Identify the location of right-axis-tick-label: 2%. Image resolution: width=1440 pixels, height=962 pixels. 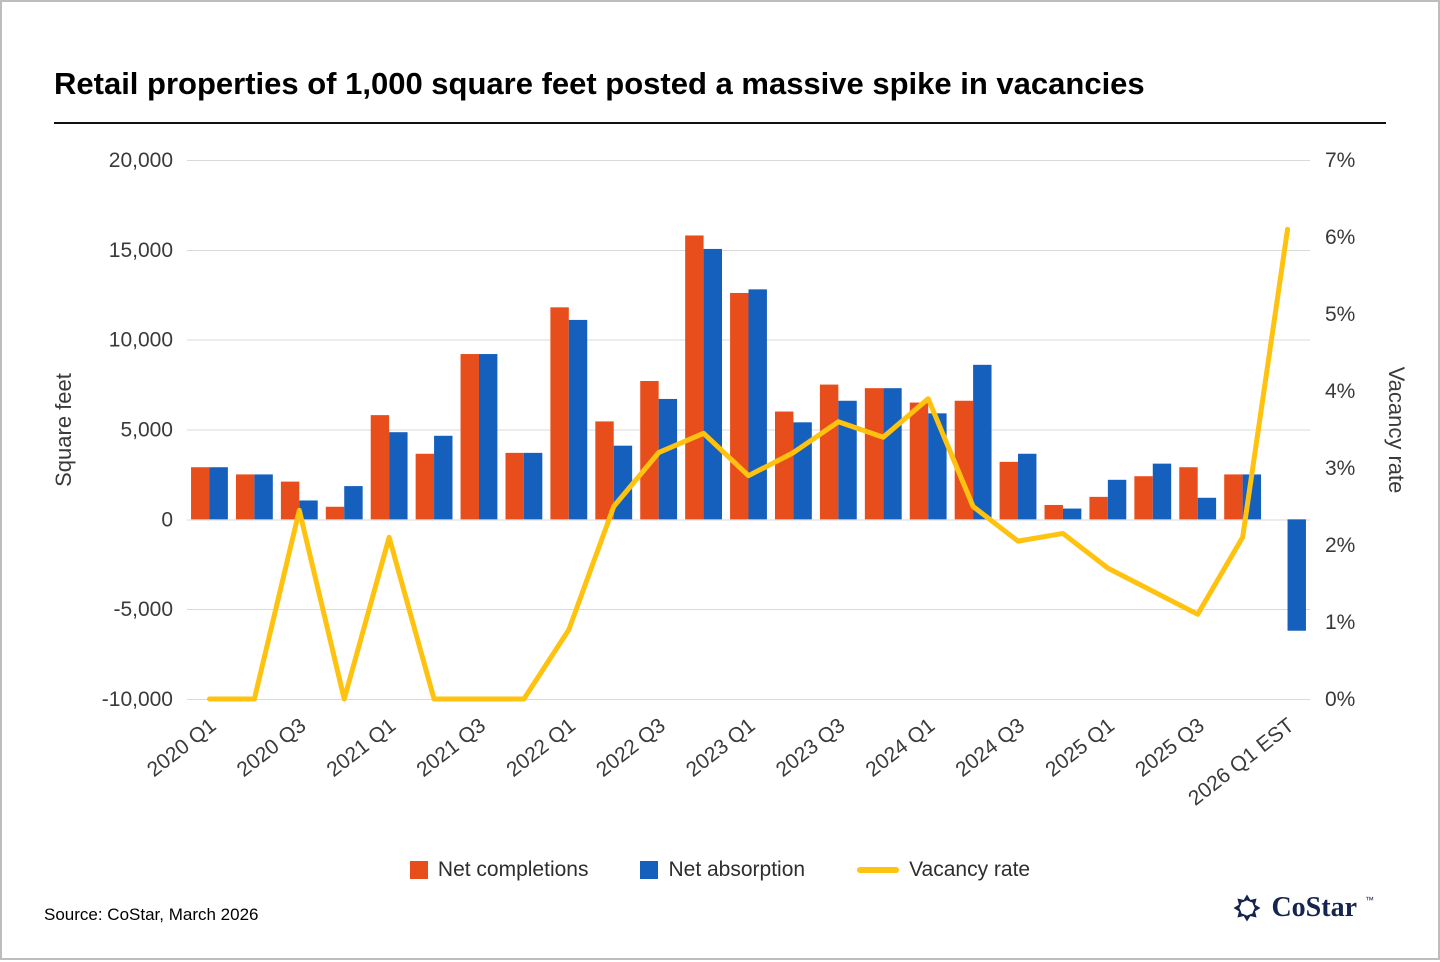
(1340, 545).